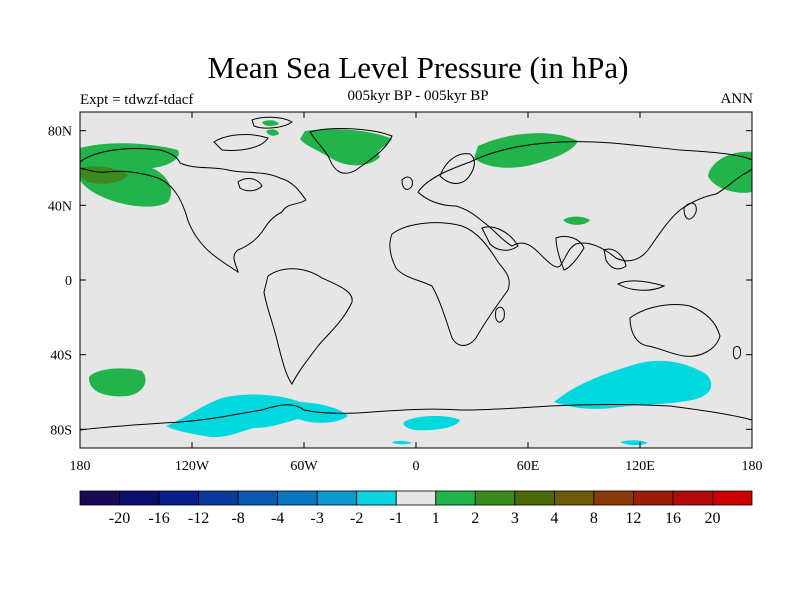 Image resolution: width=800 pixels, height=600 pixels. I want to click on colorbar-label: 20, so click(712, 518).